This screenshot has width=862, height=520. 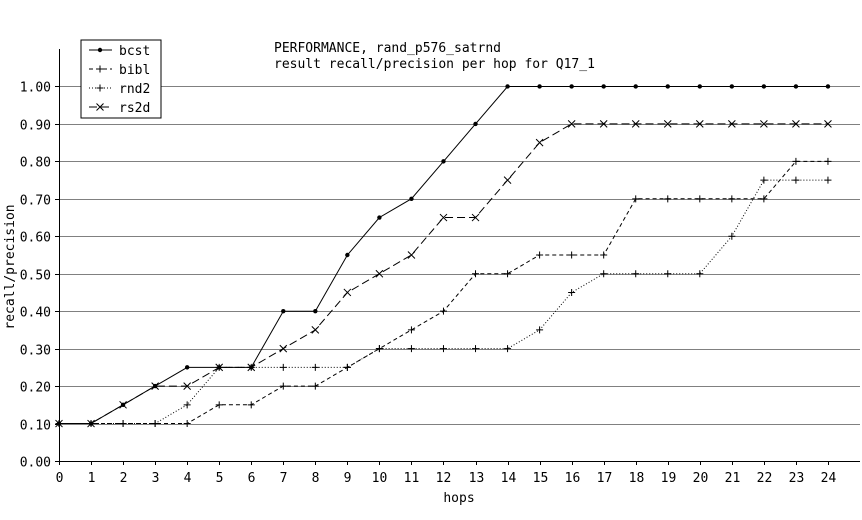 I want to click on x-tick-label: 21, so click(x=733, y=478).